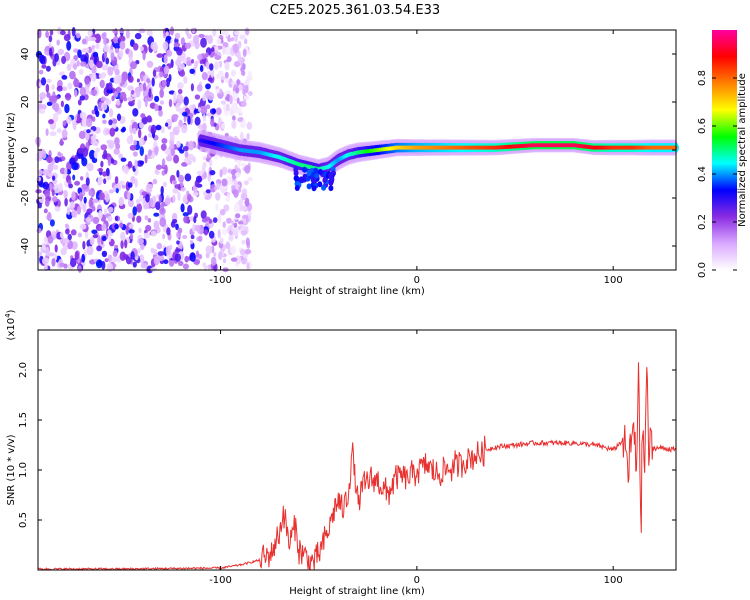  Describe the element at coordinates (702, 126) in the screenshot. I see `colorbar-tick-label: 0.6` at that location.